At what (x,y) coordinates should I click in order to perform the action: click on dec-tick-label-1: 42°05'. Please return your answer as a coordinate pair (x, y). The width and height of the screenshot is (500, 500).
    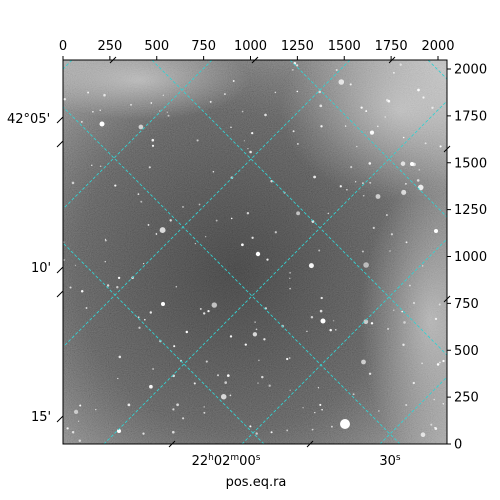
    Looking at the image, I should click on (28, 119).